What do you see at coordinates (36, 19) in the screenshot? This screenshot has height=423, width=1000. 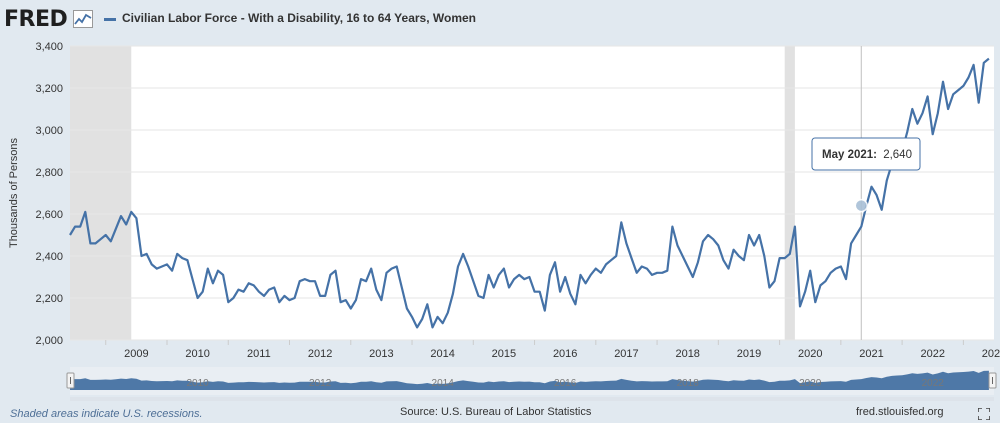 I see `fred-logo: FRED` at bounding box center [36, 19].